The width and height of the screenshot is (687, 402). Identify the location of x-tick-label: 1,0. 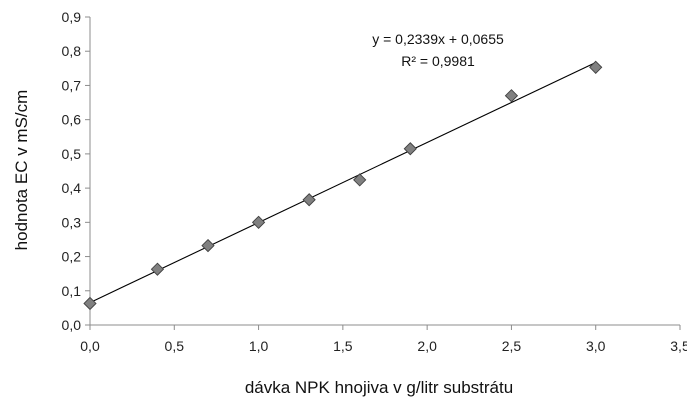
(259, 346).